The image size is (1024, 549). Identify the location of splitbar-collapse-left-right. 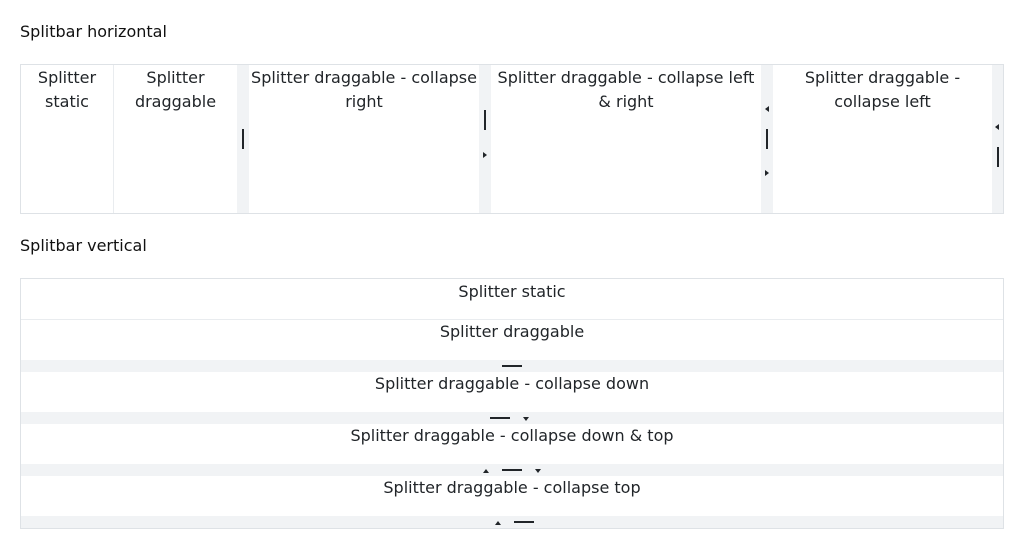
(767, 139).